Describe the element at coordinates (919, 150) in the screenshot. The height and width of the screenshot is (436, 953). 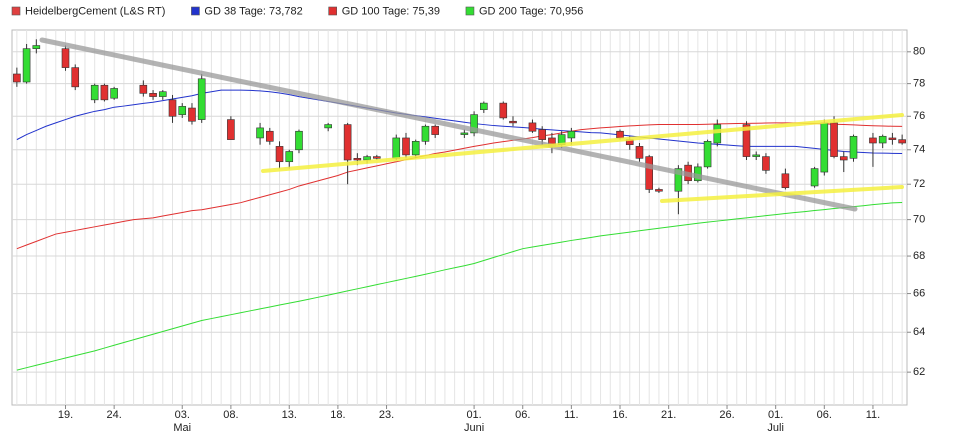
I see `y-tick-label: 74` at that location.